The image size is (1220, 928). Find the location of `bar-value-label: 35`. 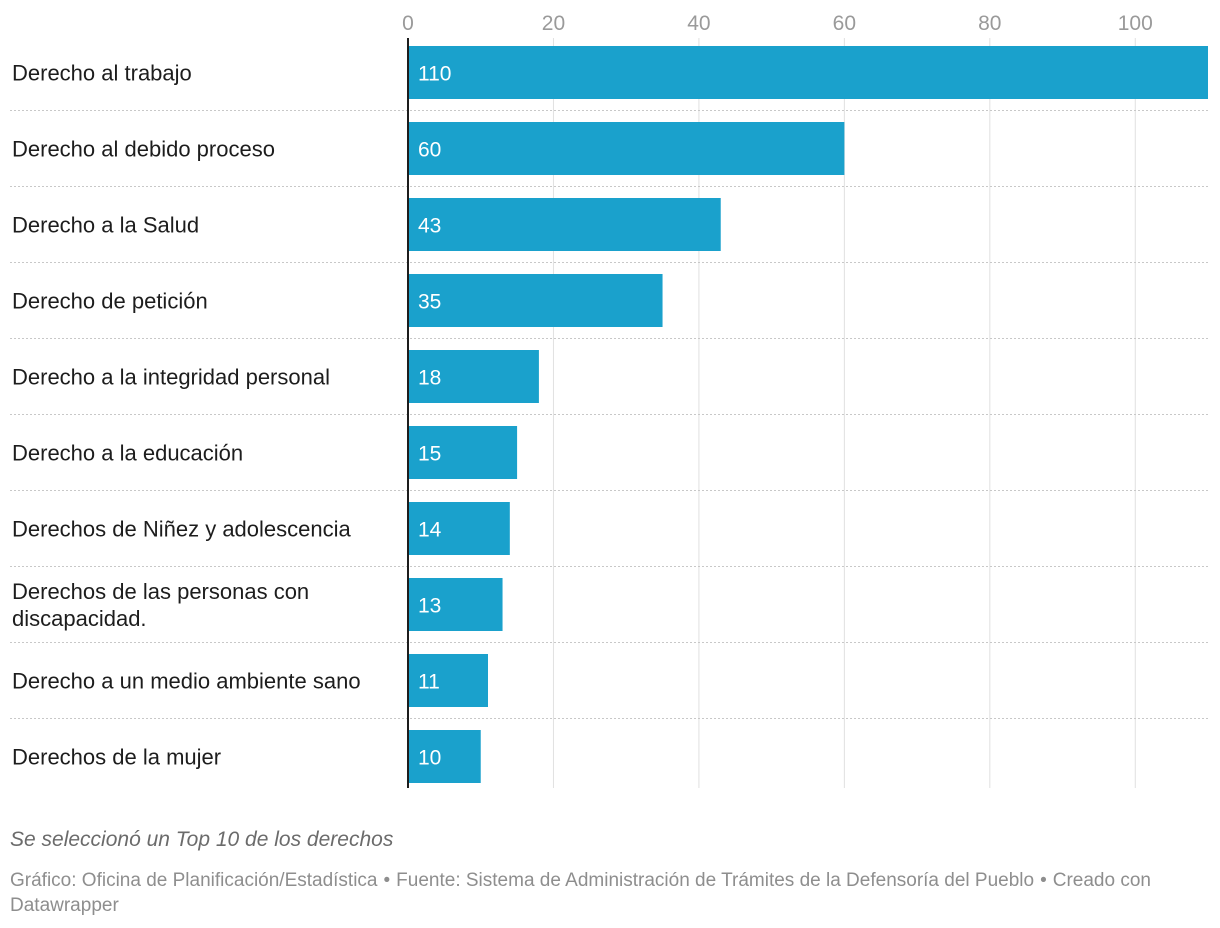

bar-value-label: 35 is located at coordinates (429, 302).